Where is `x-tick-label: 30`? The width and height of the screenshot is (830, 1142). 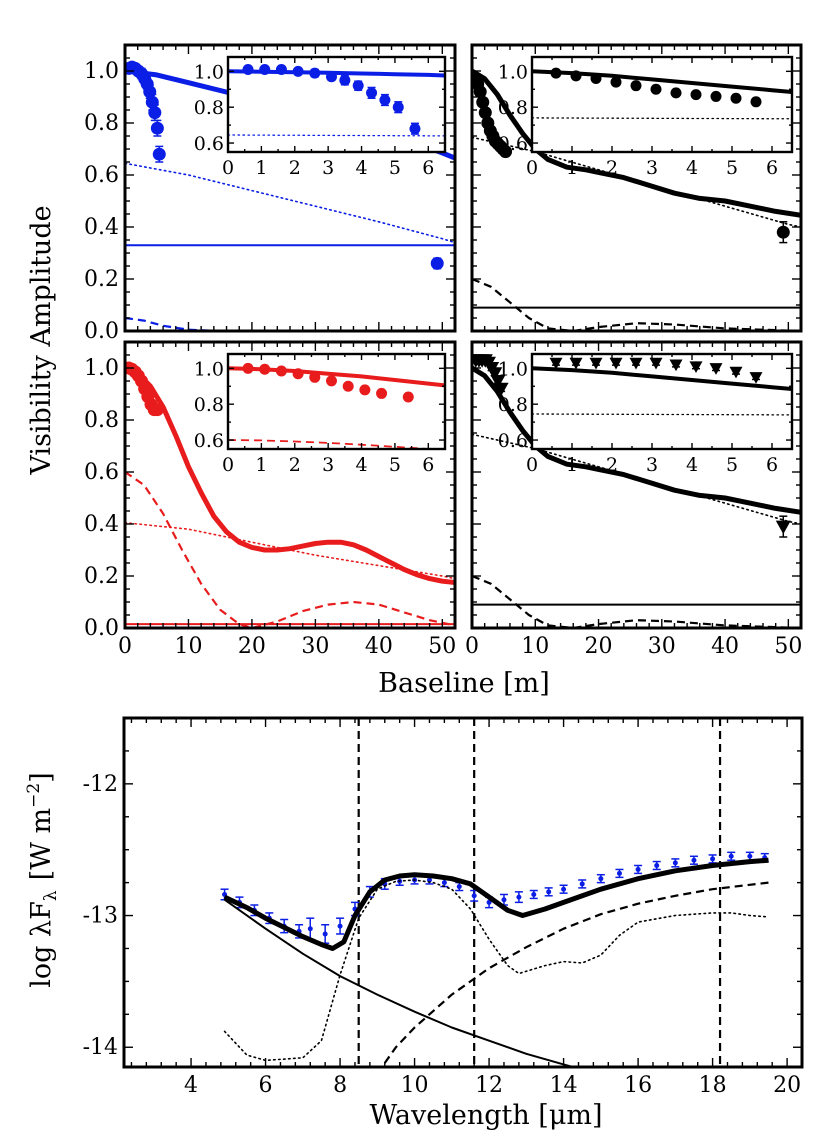
x-tick-label: 30 is located at coordinates (662, 646).